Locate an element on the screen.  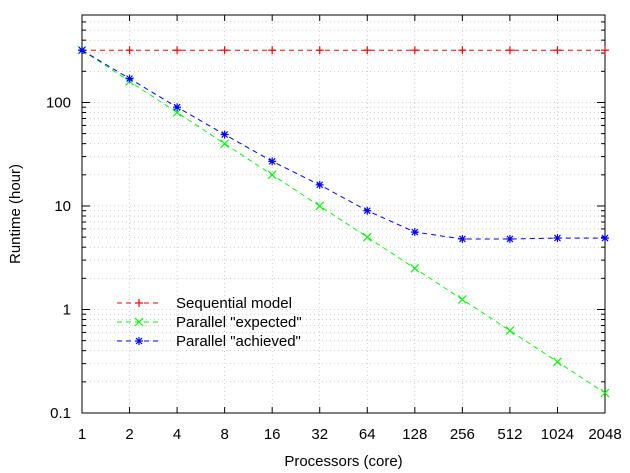
y-axis-label: Runtime (hour) is located at coordinates (15, 214).